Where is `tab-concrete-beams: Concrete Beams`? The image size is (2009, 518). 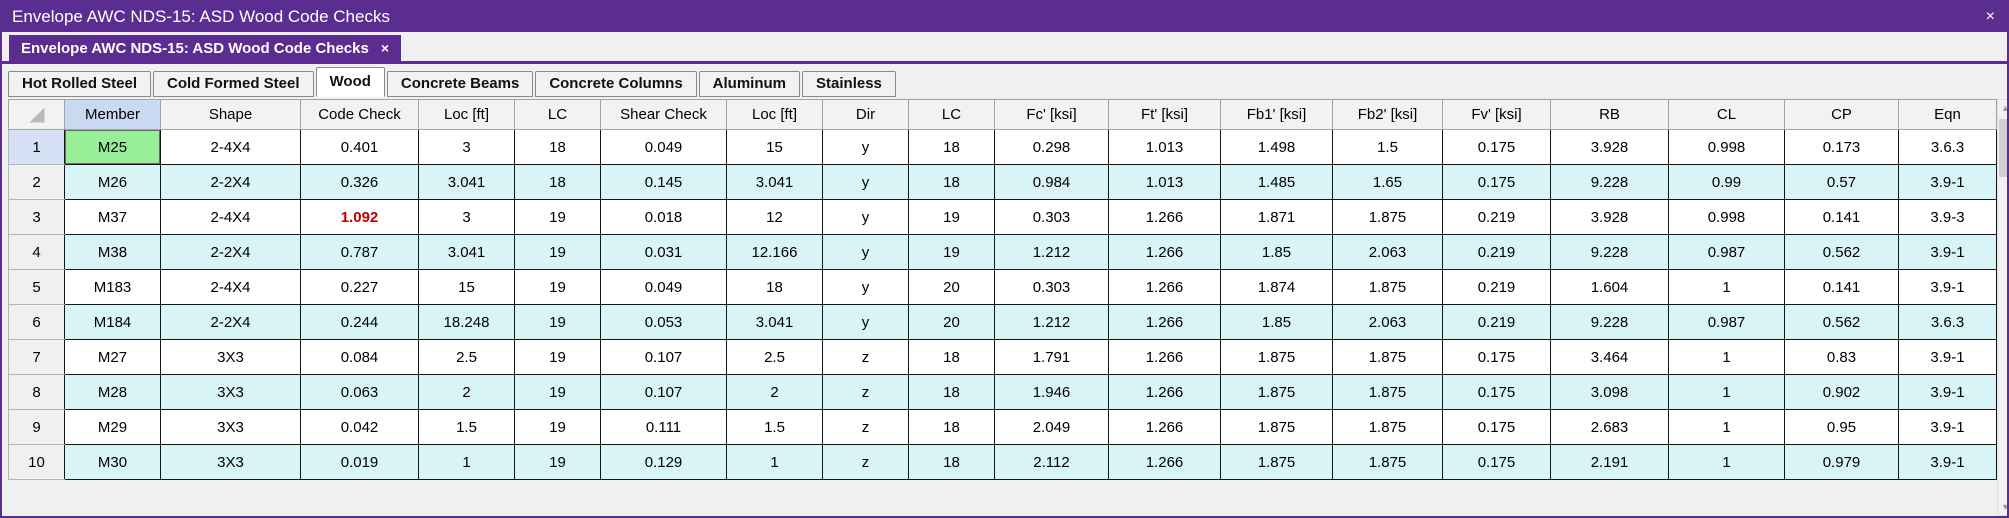
tab-concrete-beams: Concrete Beams is located at coordinates (460, 84).